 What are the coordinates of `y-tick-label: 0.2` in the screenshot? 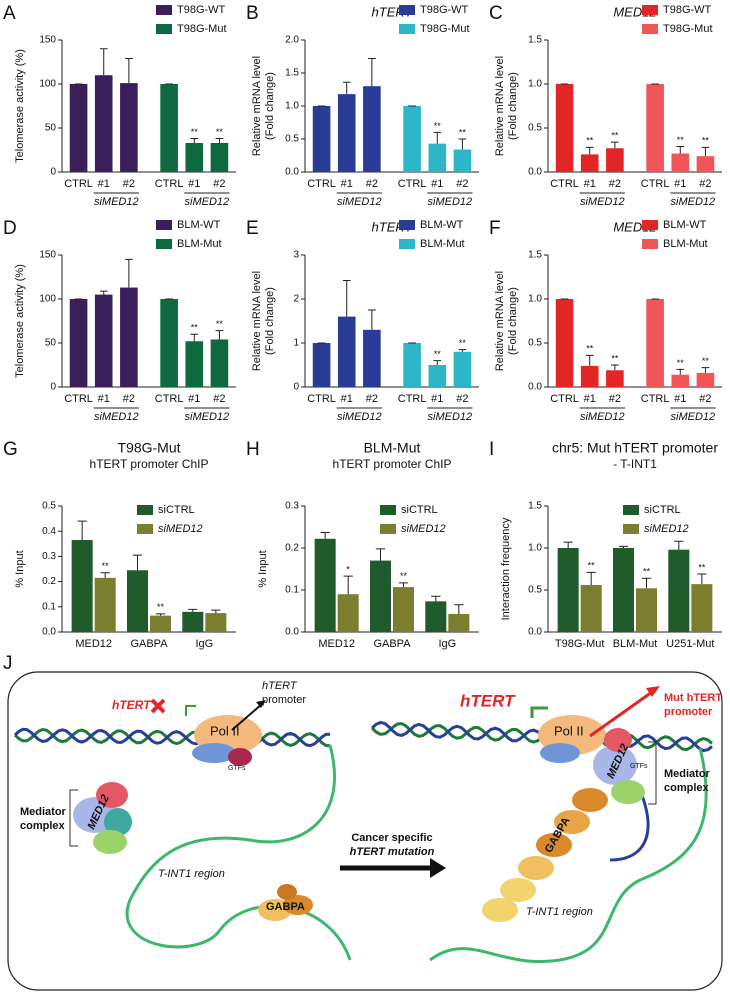 It's located at (49, 581).